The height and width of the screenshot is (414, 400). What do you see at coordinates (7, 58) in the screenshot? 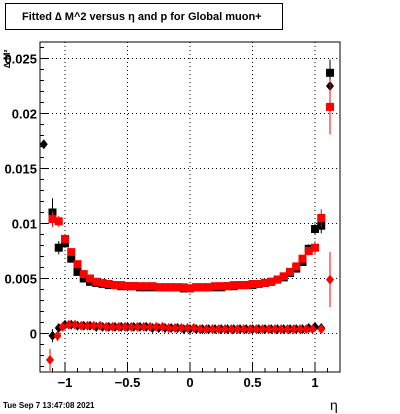
I see `y-axis-label: ∆ M²` at bounding box center [7, 58].